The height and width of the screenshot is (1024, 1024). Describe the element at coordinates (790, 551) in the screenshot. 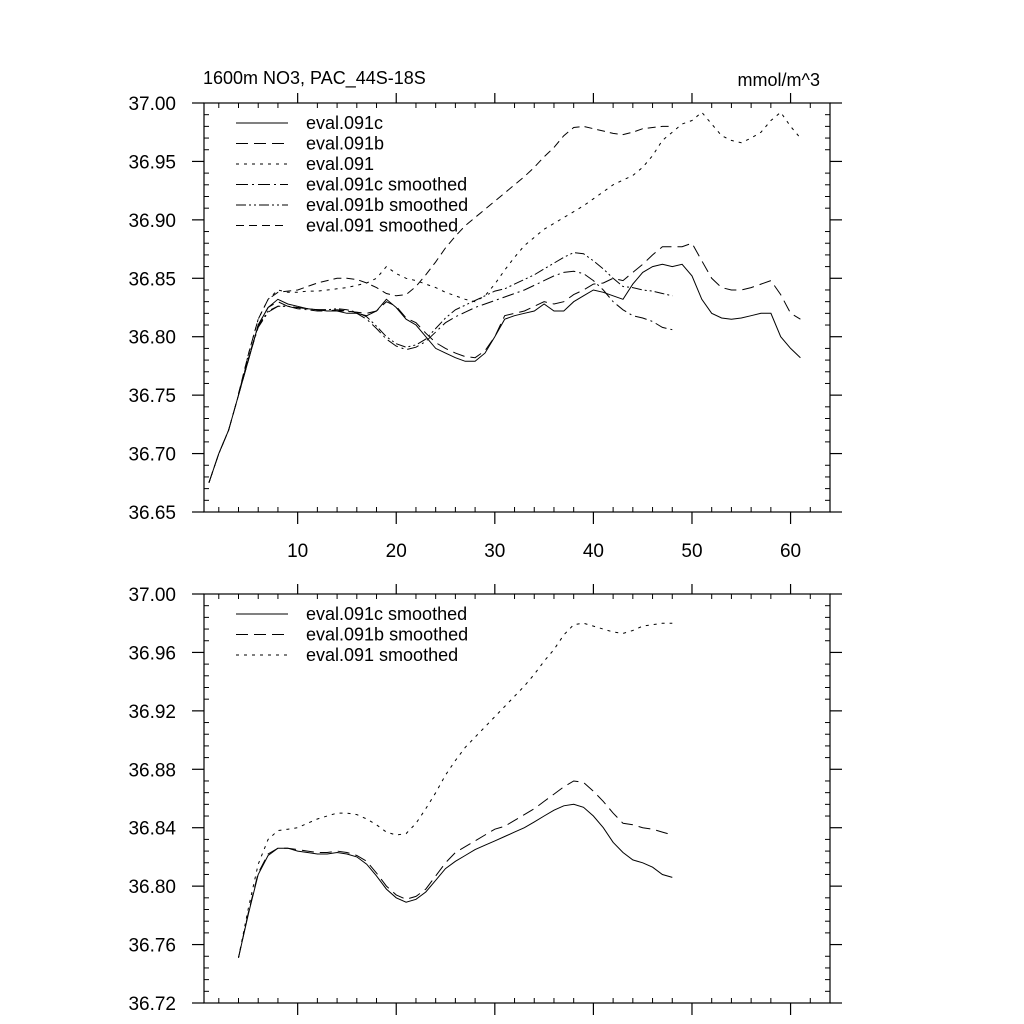

I see `x-tick-label: 60` at that location.